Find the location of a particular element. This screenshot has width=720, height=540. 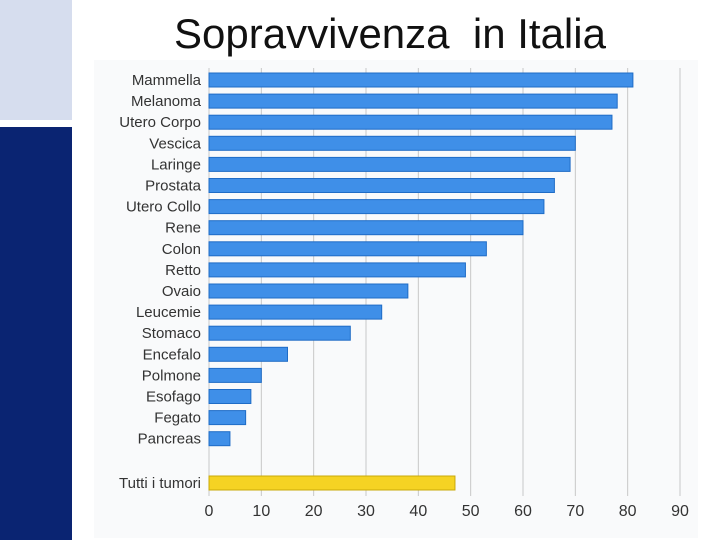

x-tick-label: 90 is located at coordinates (680, 511).